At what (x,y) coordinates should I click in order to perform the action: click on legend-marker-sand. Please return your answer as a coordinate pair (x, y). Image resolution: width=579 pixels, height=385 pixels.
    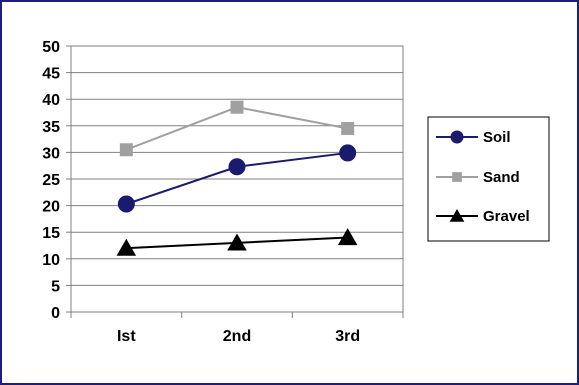
    Looking at the image, I should click on (457, 177).